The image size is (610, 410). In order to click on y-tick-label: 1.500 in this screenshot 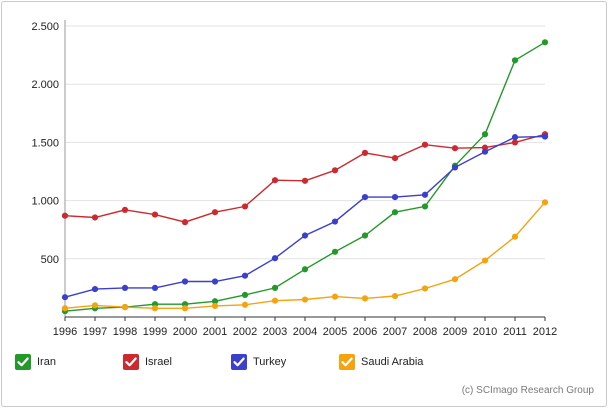, I will do `click(45, 143)`.